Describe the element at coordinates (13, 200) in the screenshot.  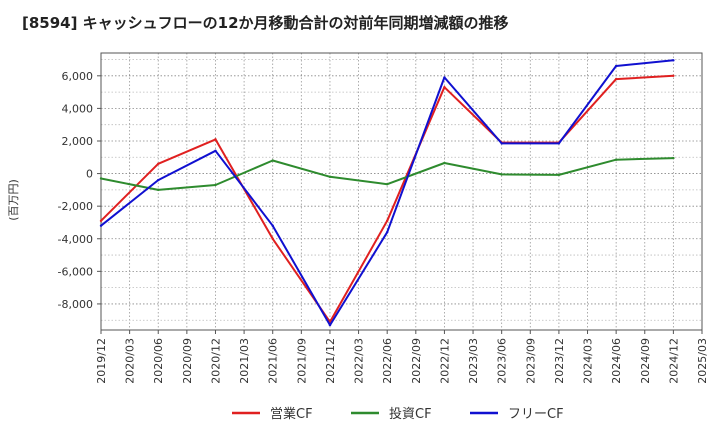
I see `y-axis-label: (百万円)` at that location.